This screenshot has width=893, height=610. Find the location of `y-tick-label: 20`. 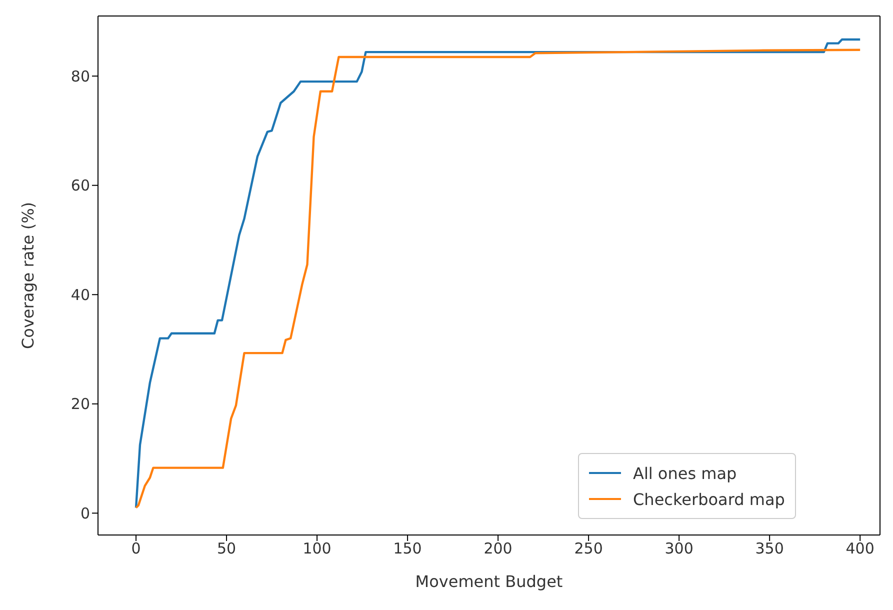

y-tick-label: 20 is located at coordinates (80, 404).